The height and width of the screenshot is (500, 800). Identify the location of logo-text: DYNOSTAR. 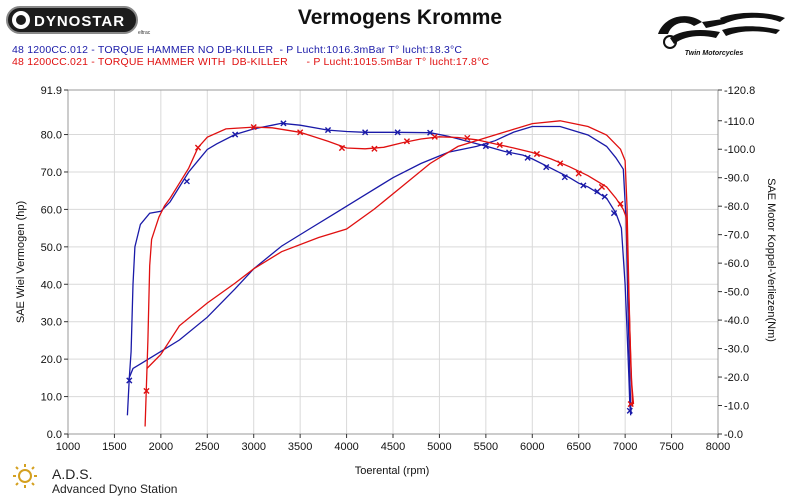
(79, 21).